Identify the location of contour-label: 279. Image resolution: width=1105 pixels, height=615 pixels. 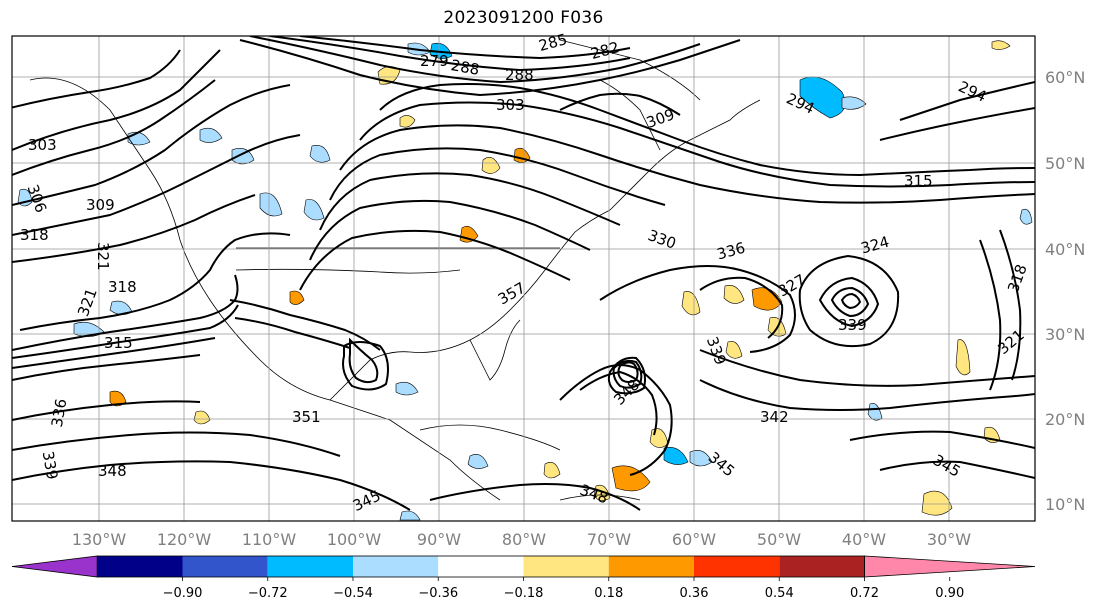
(434, 61).